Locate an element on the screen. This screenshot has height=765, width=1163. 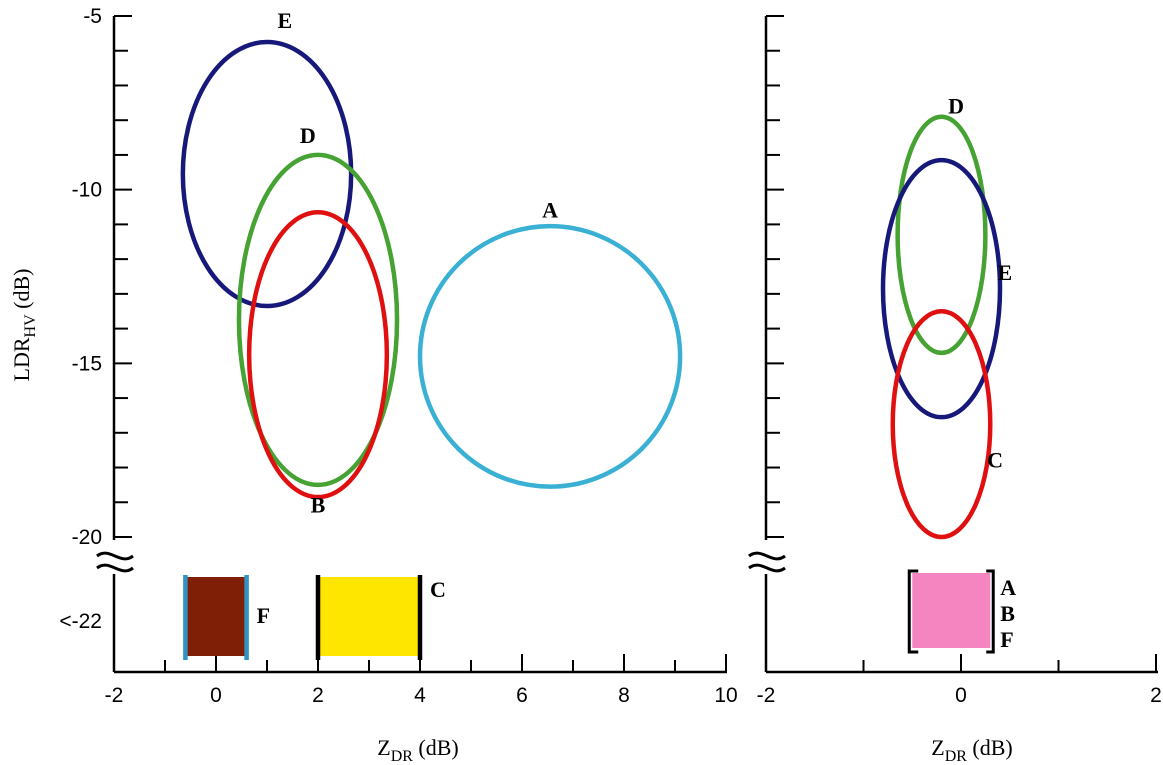
ellipse-label-b: B is located at coordinates (318, 505).